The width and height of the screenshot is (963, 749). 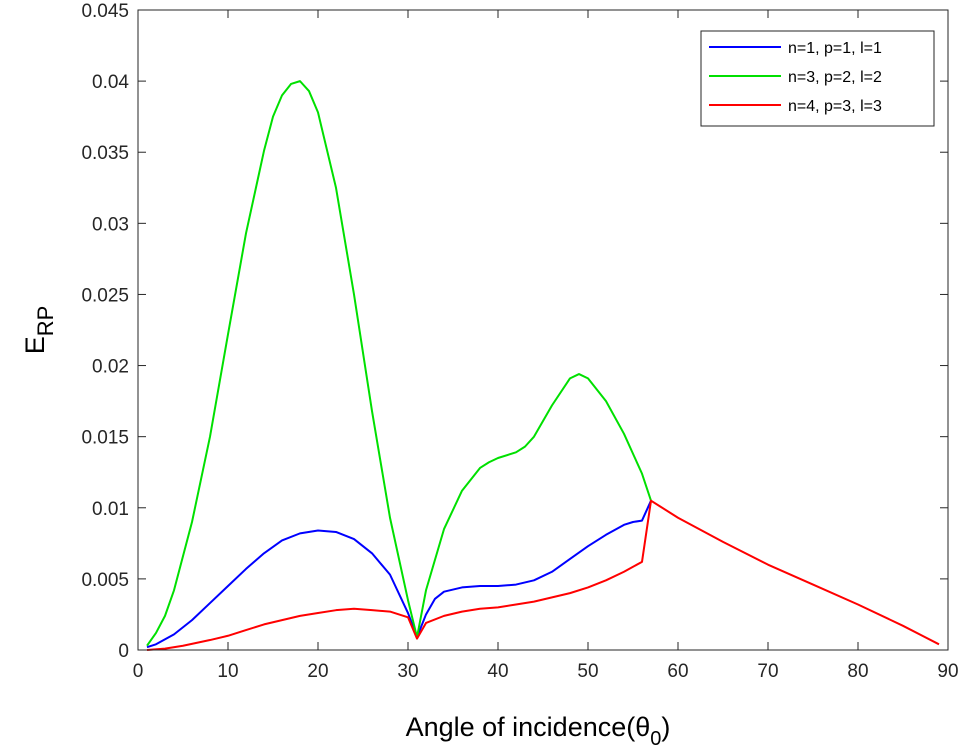 I want to click on x-tick-label: 50, so click(x=587, y=671).